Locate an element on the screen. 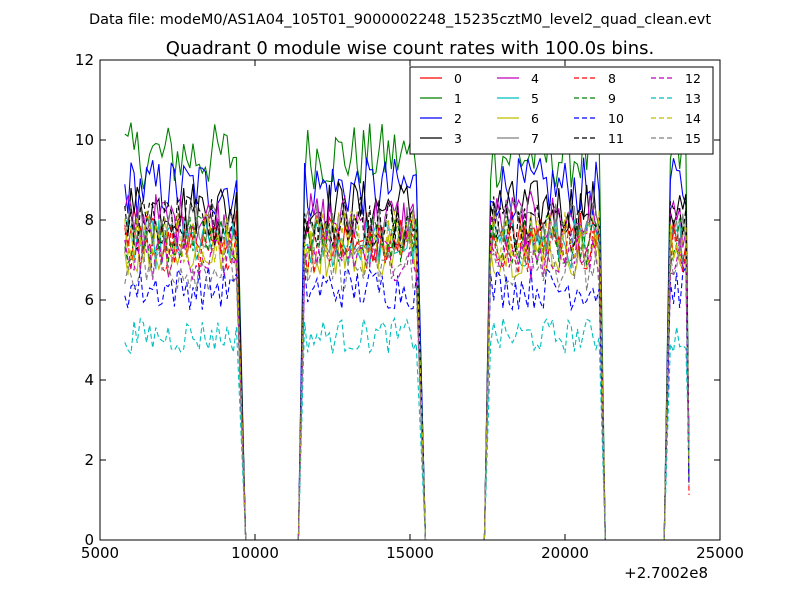  legend-label: 7 is located at coordinates (535, 138).